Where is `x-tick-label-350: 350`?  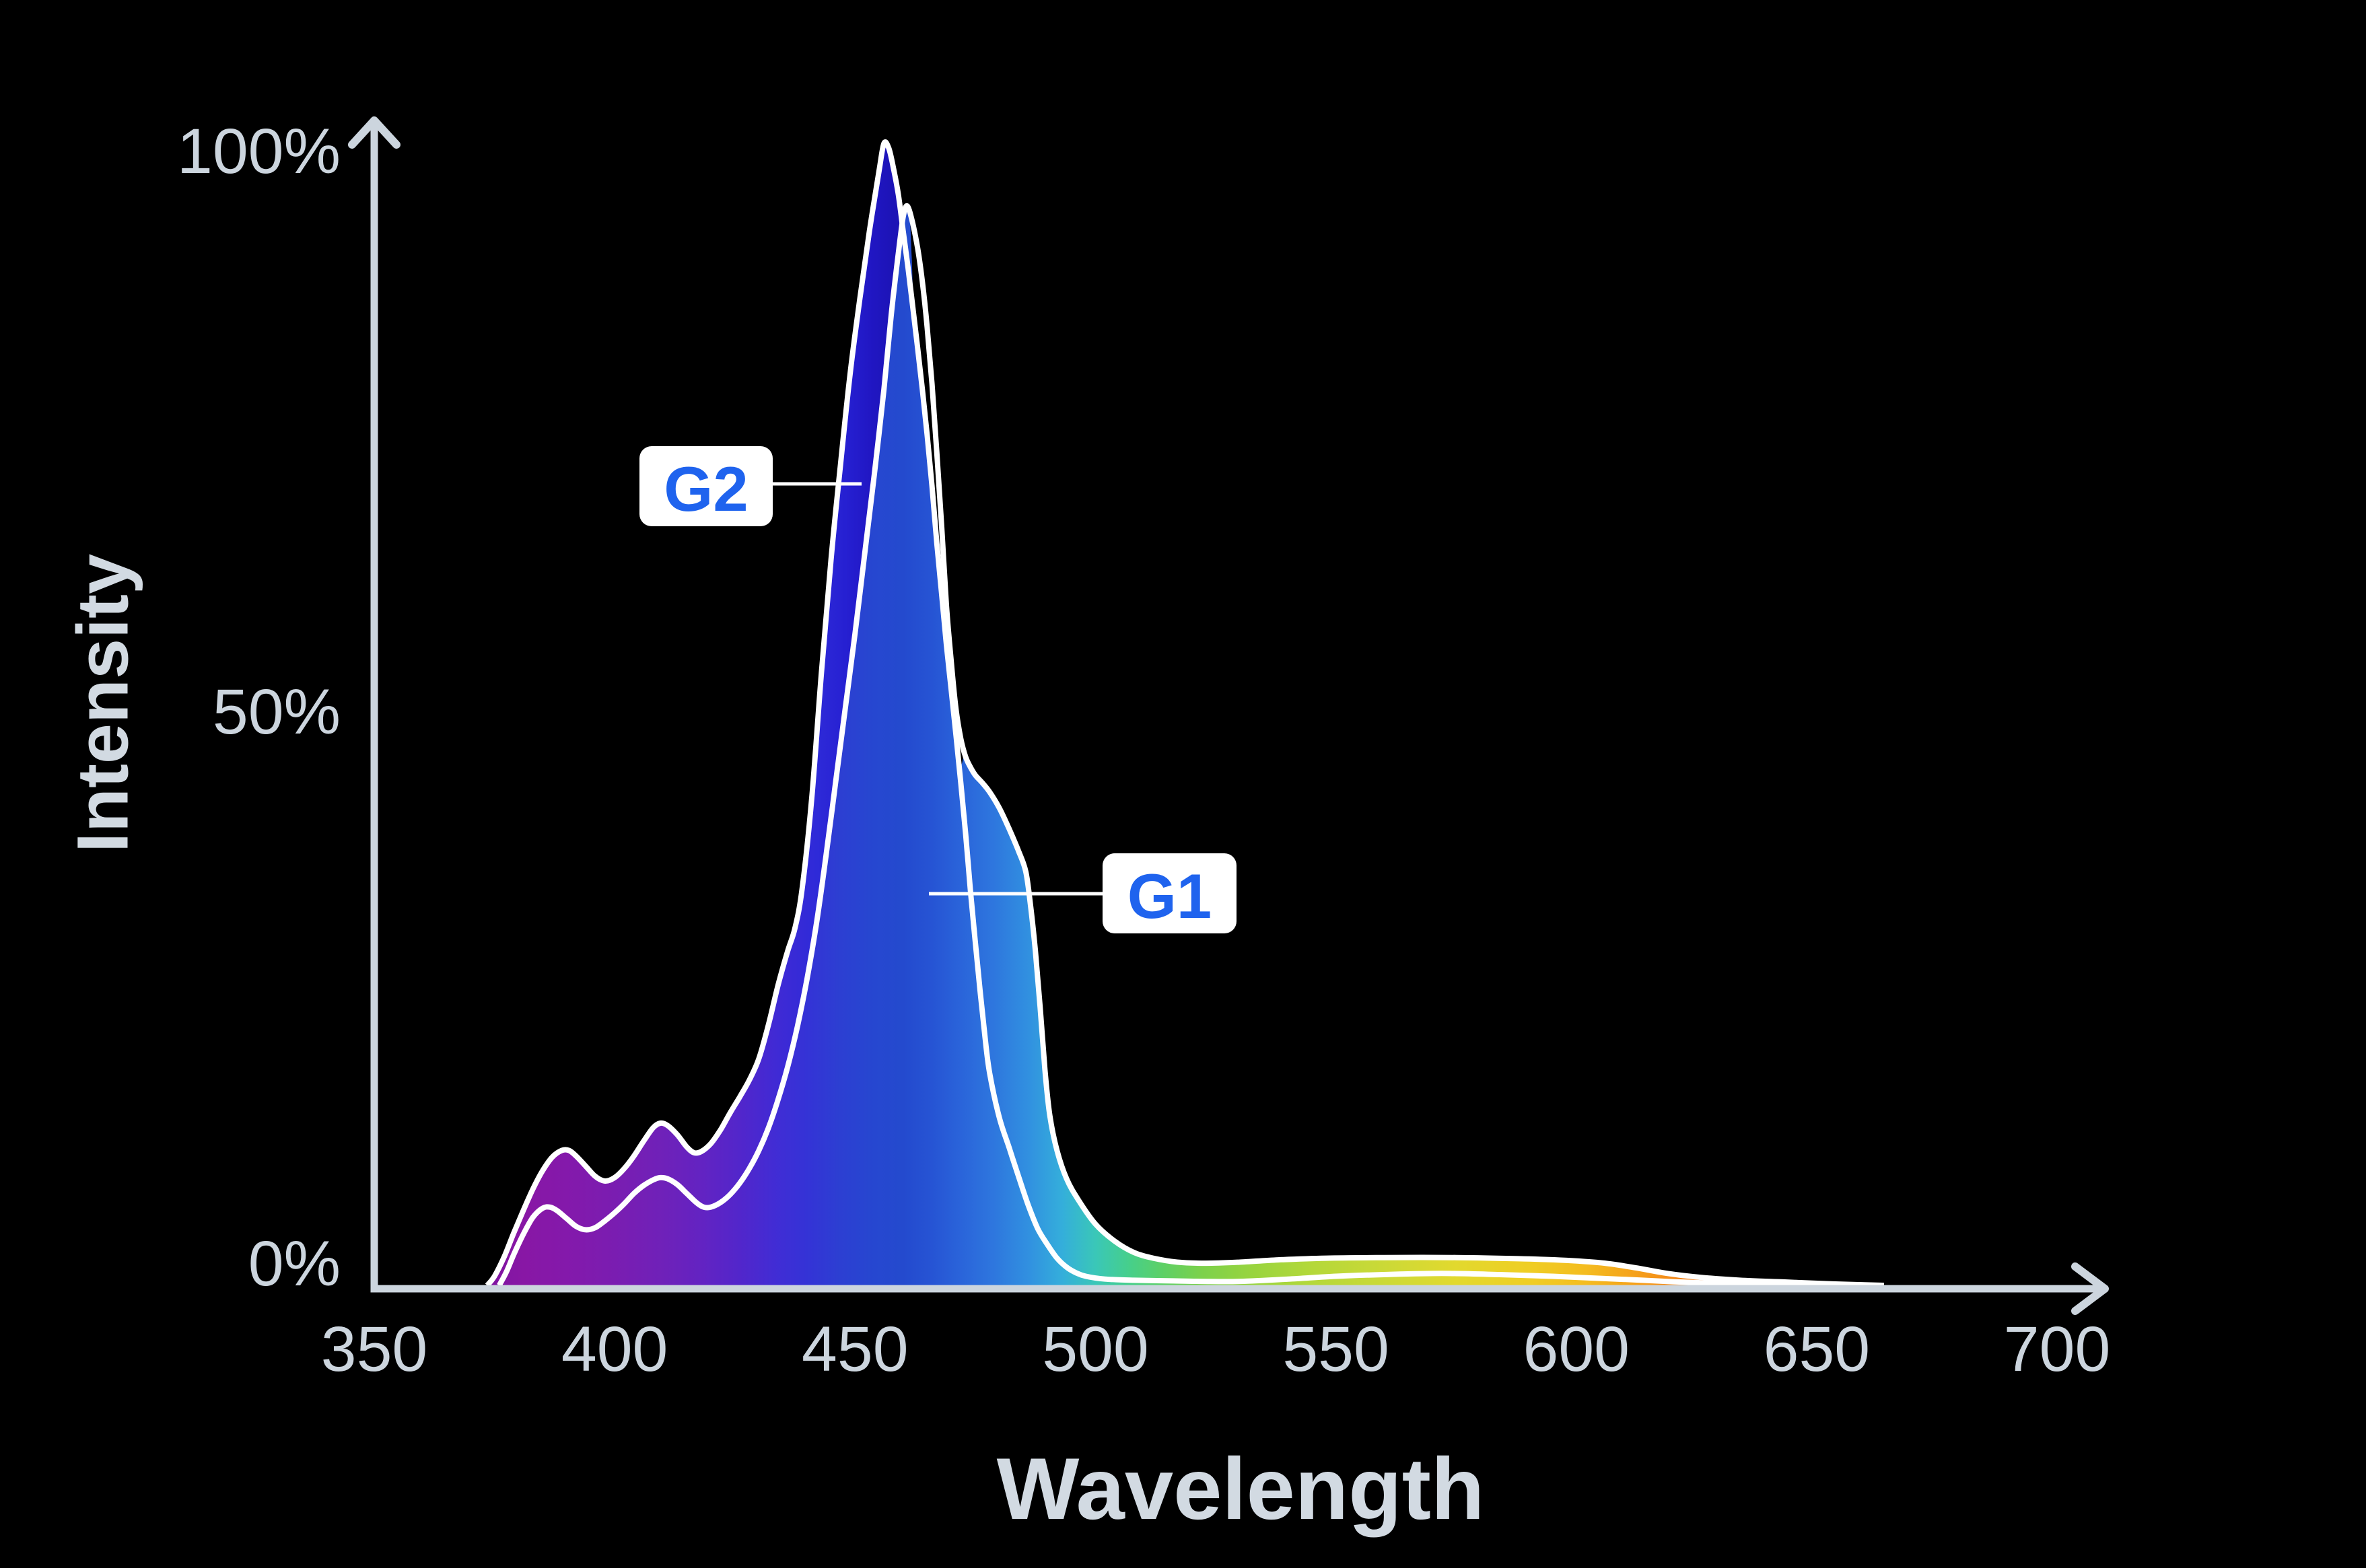 x-tick-label-350: 350 is located at coordinates (375, 1350).